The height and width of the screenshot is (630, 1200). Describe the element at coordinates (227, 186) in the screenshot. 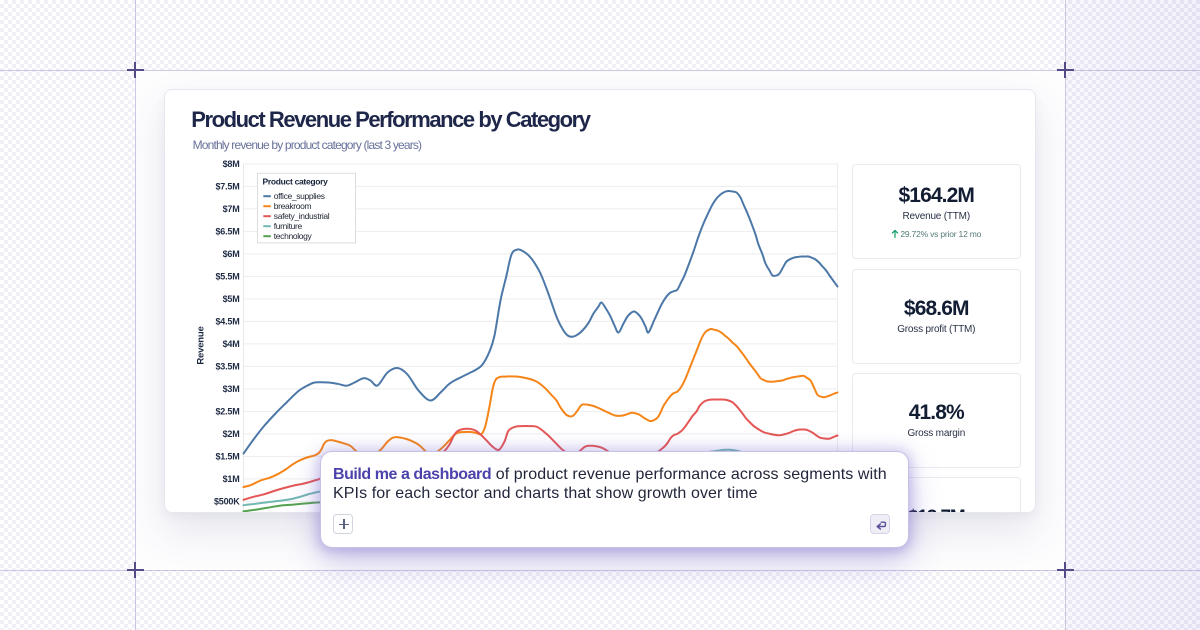

I see `svg-text: $7.5M` at that location.